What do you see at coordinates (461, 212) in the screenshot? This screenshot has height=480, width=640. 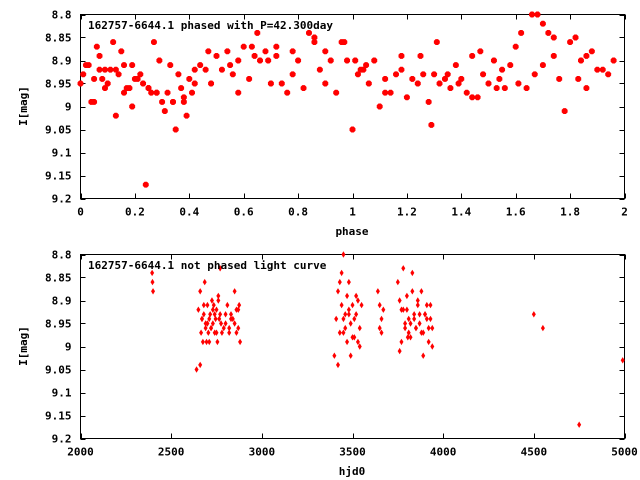 I see `x-tick-label: 1.4` at bounding box center [461, 212].